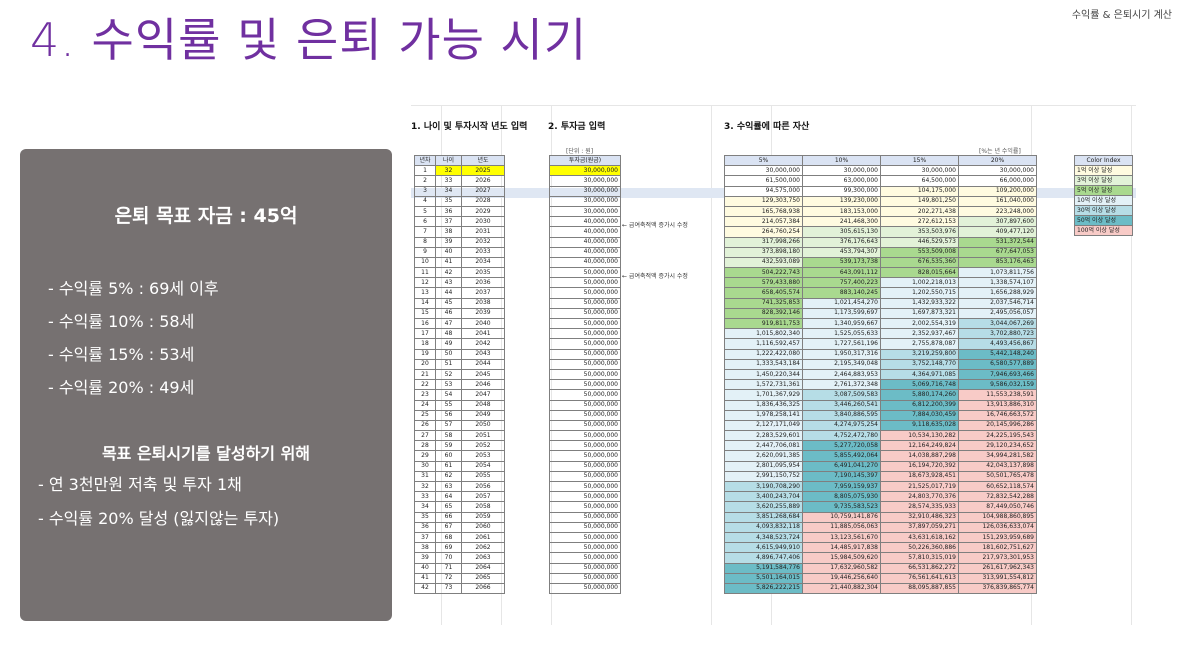  Describe the element at coordinates (919, 171) in the screenshot. I see `asset-cell-rate-15: 30,000,000` at that location.